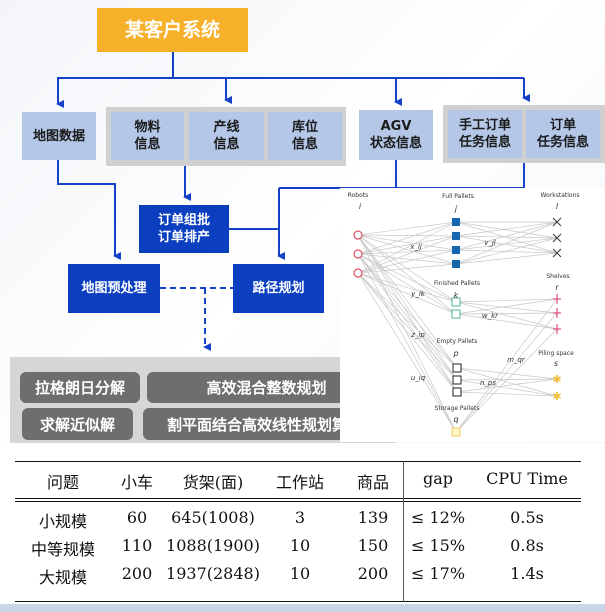 The width and height of the screenshot is (605, 612). What do you see at coordinates (300, 517) in the screenshot?
I see `table-cell: 3` at bounding box center [300, 517].